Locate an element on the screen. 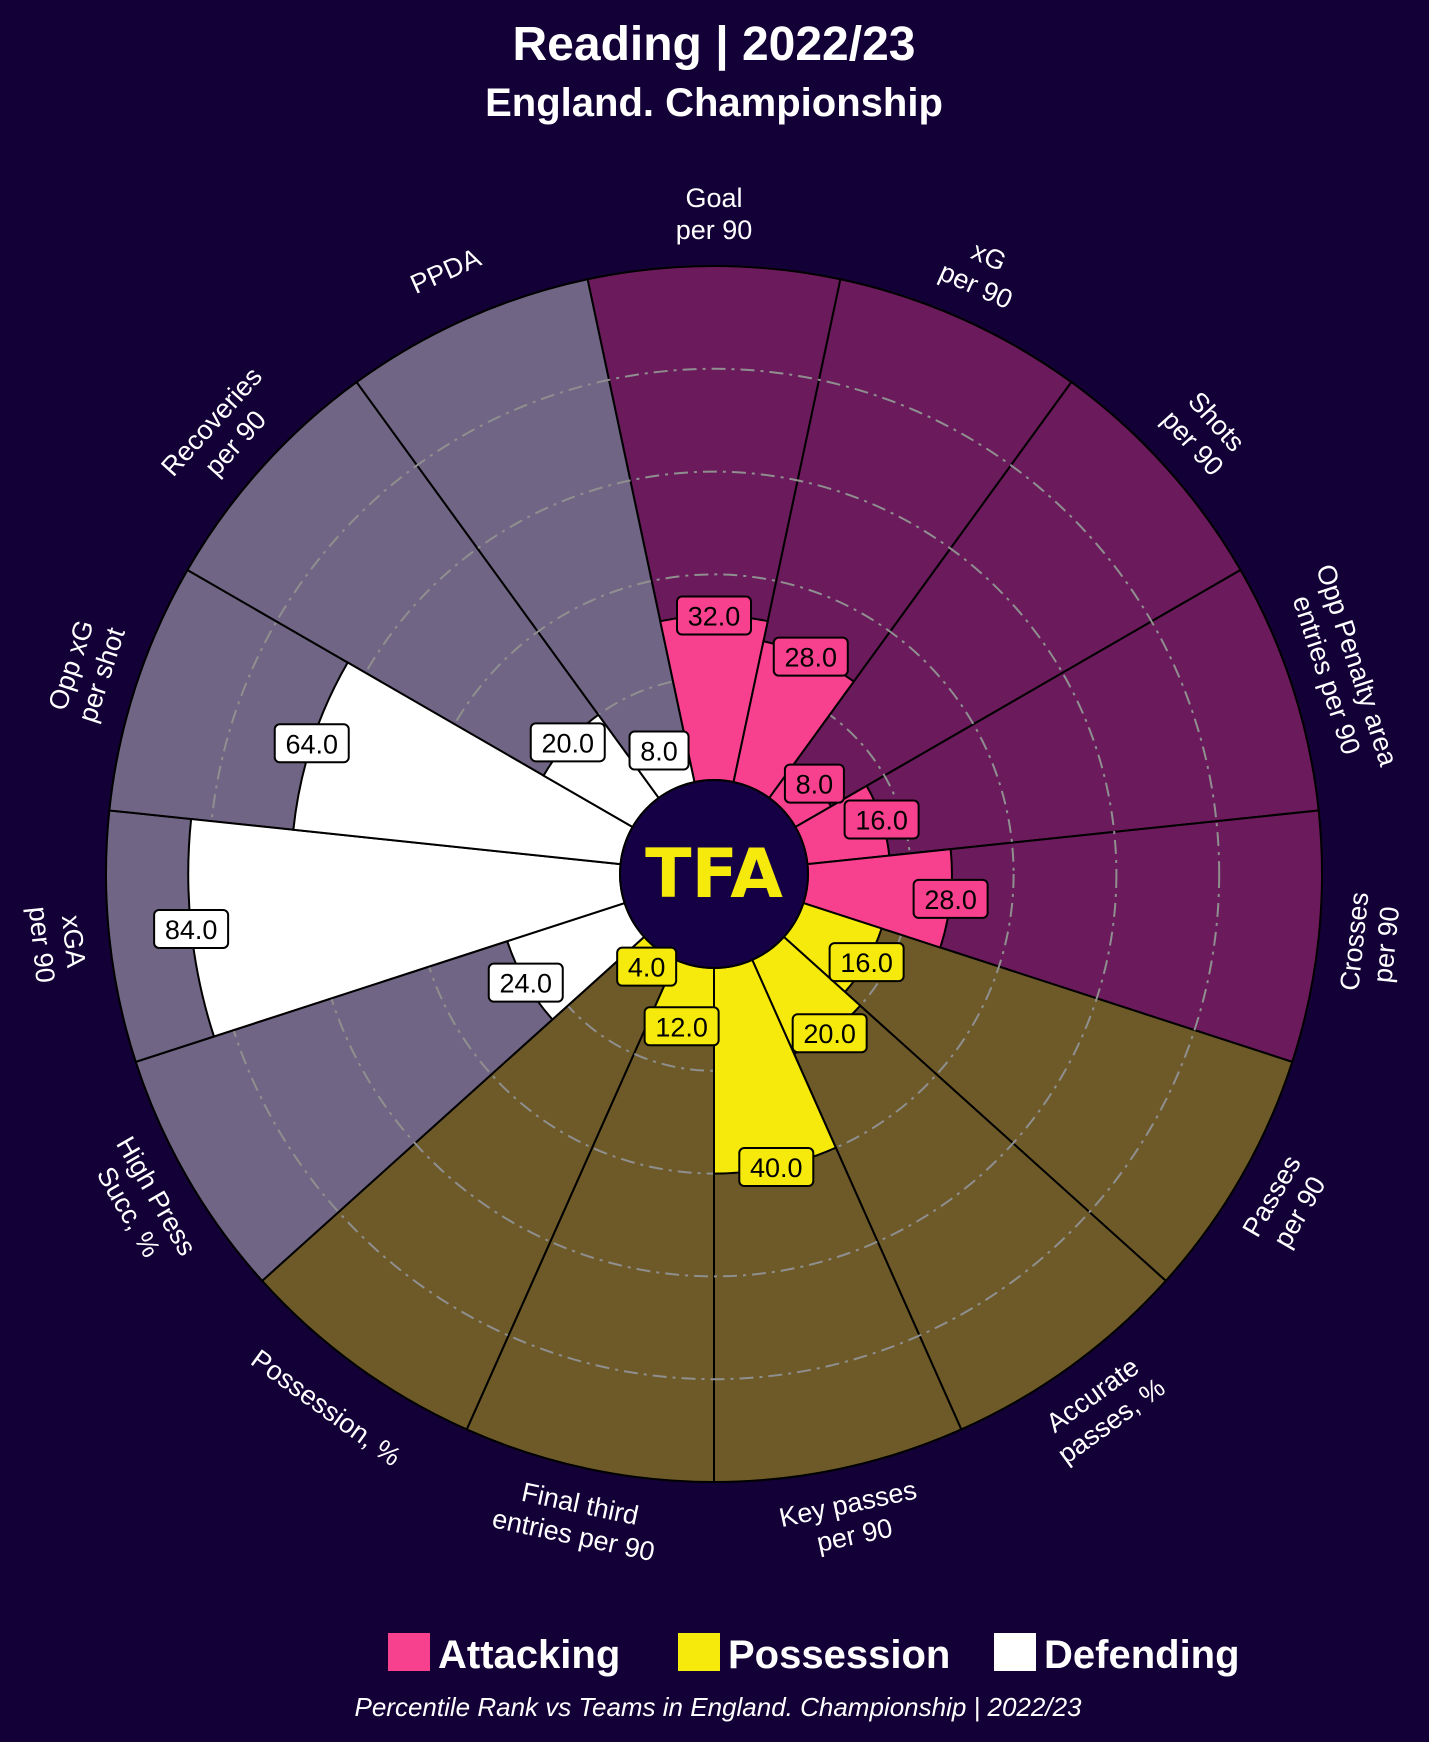 The height and width of the screenshot is (1742, 1429). tfa-logo: TFA is located at coordinates (714, 874).